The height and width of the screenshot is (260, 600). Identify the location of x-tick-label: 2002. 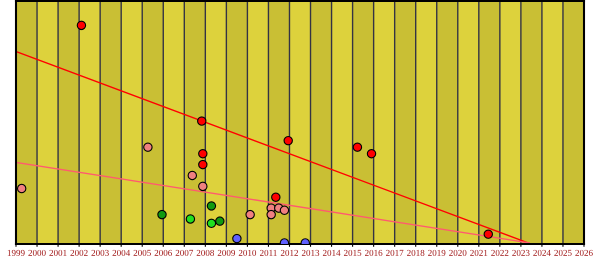
(79, 253).